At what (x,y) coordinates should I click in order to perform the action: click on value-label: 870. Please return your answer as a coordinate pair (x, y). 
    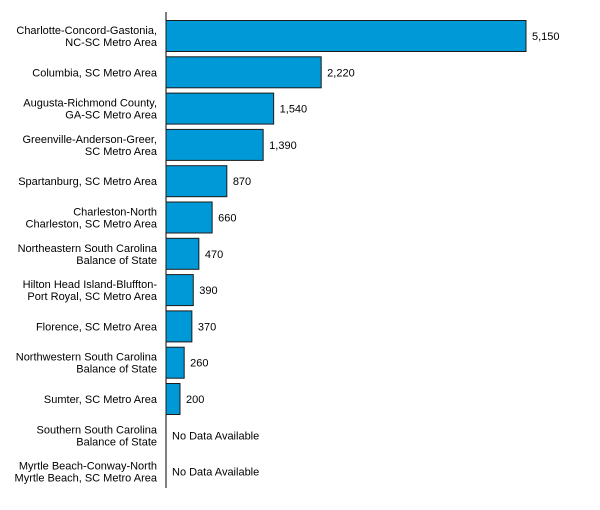
    Looking at the image, I should click on (242, 182).